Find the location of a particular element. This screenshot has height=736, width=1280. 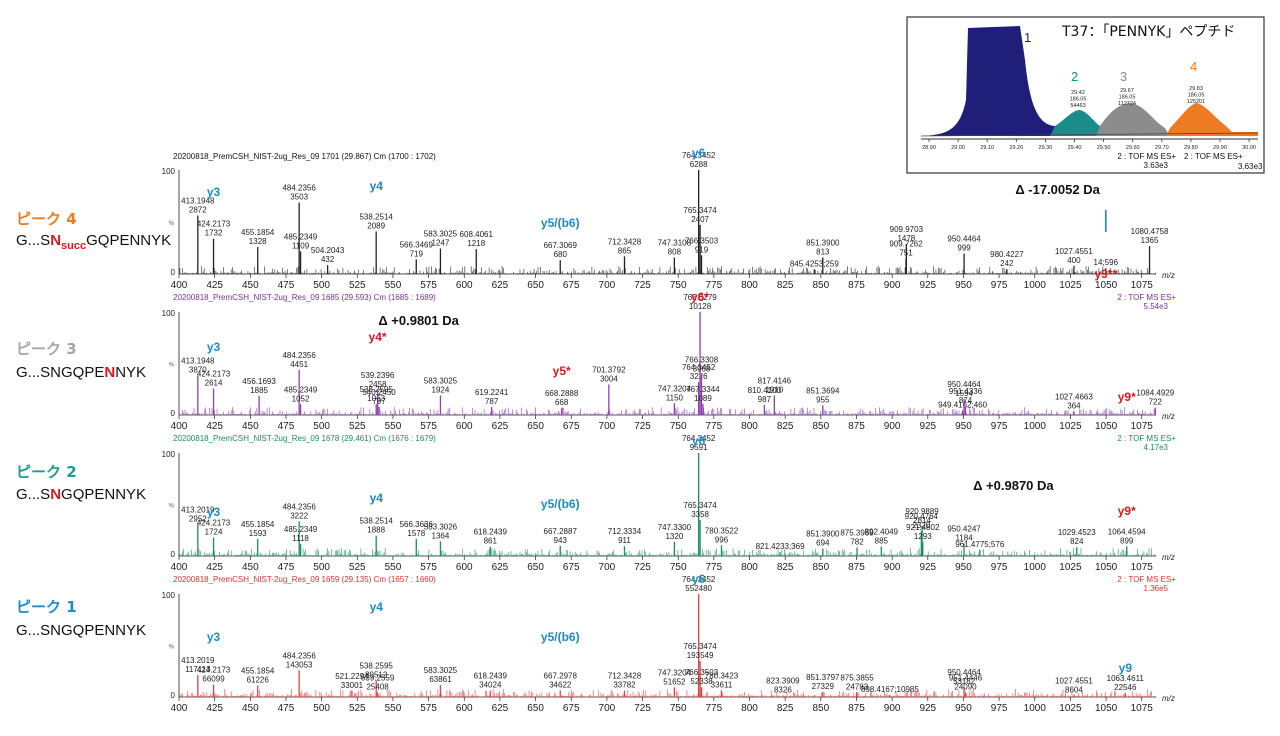

peak-label: 3503 is located at coordinates (299, 197).